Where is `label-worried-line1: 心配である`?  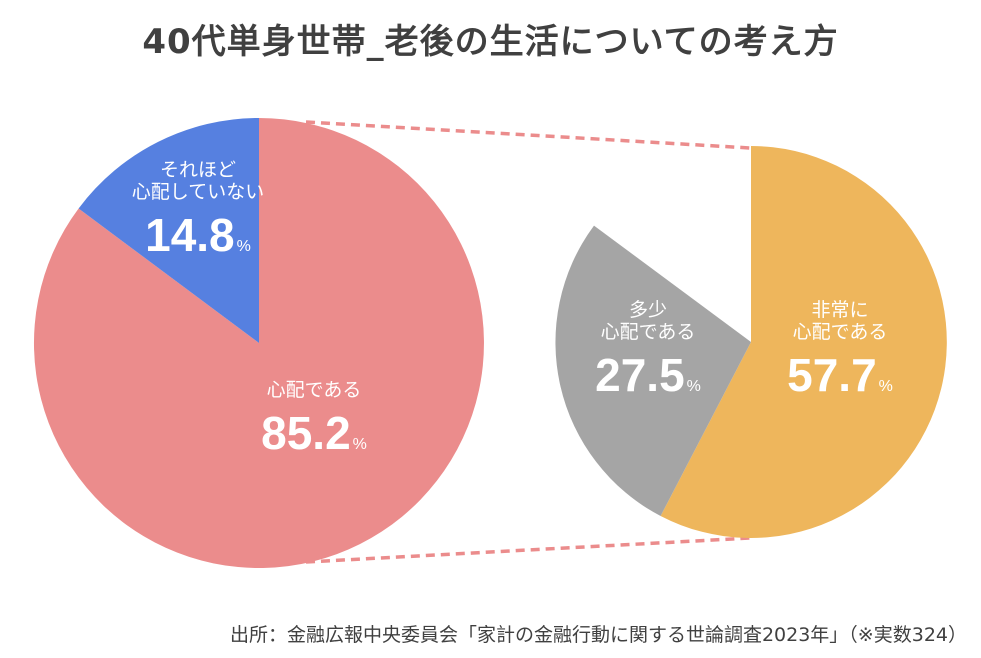 label-worried-line1: 心配である is located at coordinates (314, 390).